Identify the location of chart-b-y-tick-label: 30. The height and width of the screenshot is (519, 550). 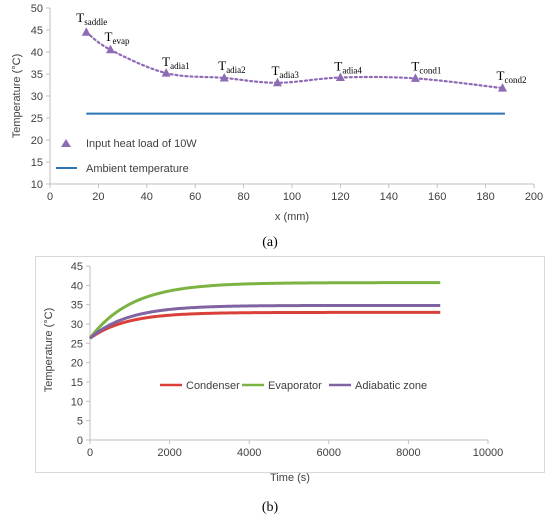
(77, 325).